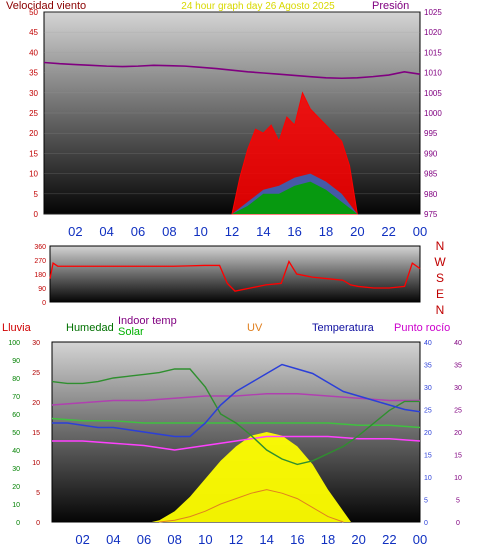 This screenshot has height=554, width=499. Describe the element at coordinates (431, 194) in the screenshot. I see `pressure-tick-label: 980` at that location.